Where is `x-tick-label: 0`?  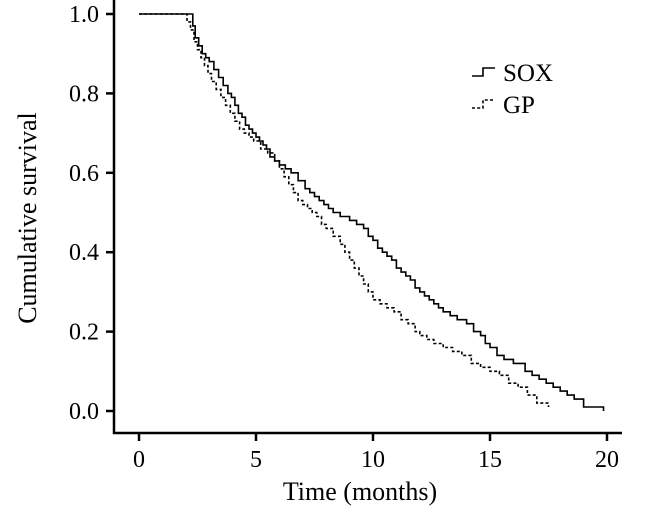
x-tick-label: 0 is located at coordinates (139, 460).